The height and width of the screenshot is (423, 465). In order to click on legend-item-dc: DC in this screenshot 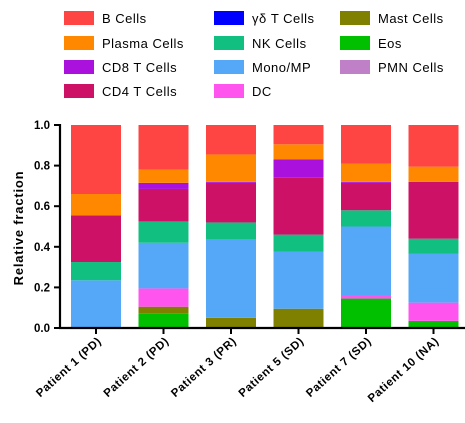, I will do `click(243, 91)`.